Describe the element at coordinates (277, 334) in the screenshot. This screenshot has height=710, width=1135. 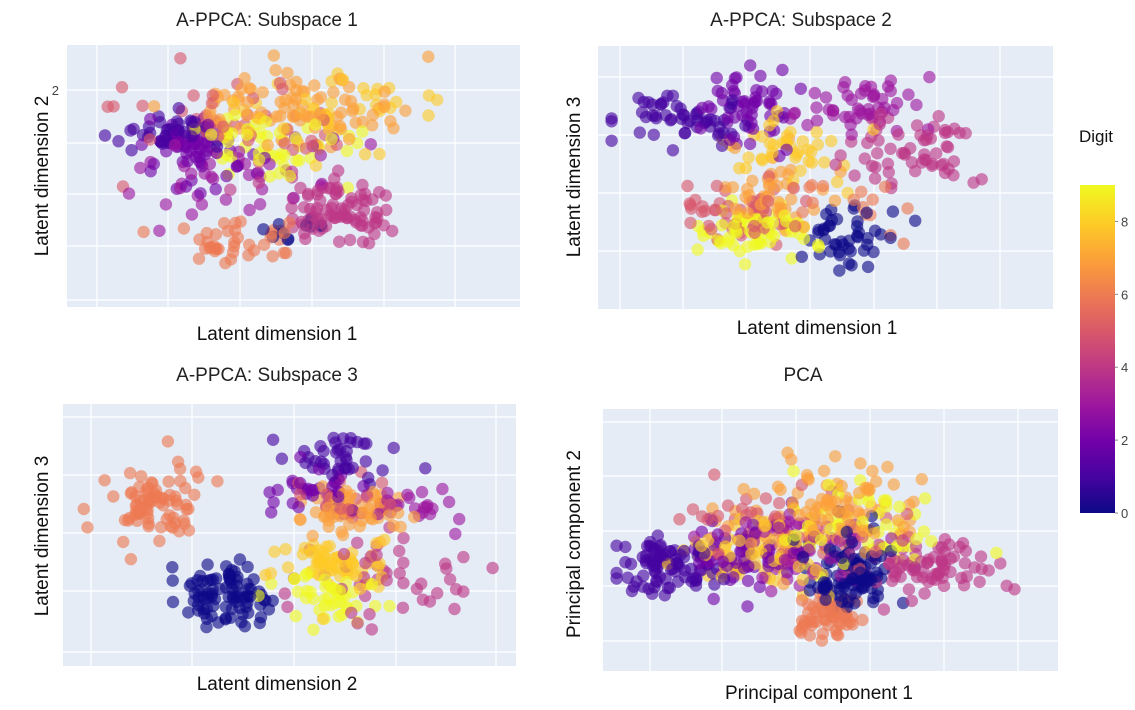
I see `x-axis-label: Latent dimension 1` at that location.